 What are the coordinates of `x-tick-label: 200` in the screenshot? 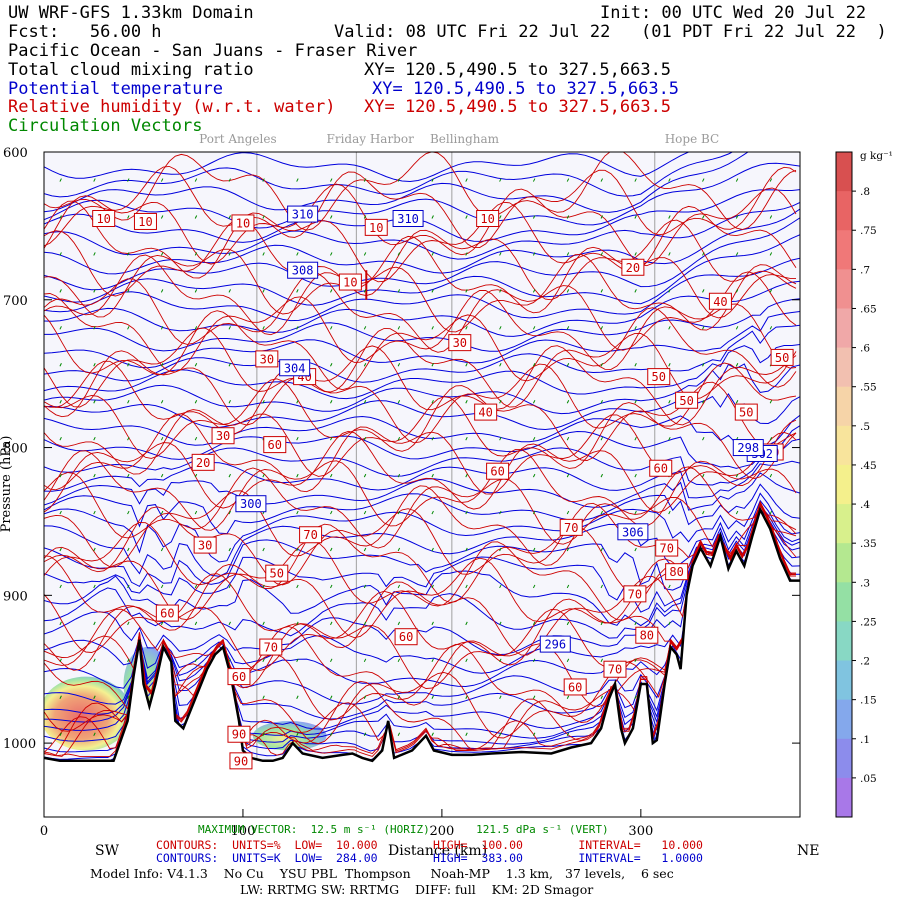 It's located at (441, 831).